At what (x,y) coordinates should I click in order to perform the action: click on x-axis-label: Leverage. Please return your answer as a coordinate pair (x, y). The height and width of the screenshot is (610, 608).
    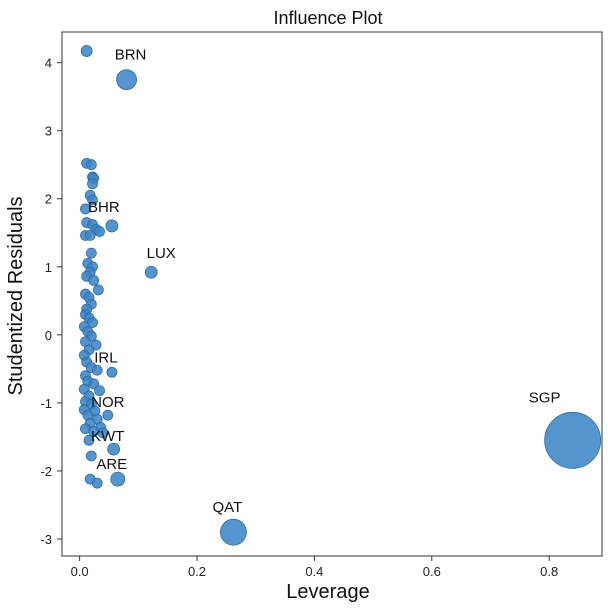
    Looking at the image, I should click on (327, 592).